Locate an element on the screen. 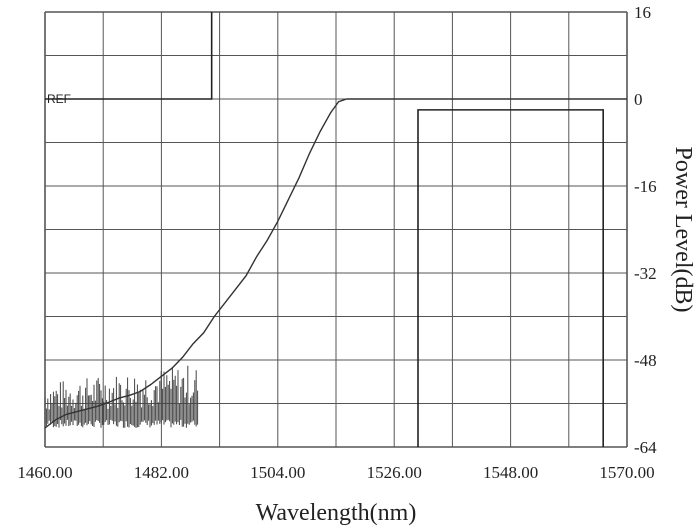  y-axis-title: Power Level(dB) is located at coordinates (683, 230).